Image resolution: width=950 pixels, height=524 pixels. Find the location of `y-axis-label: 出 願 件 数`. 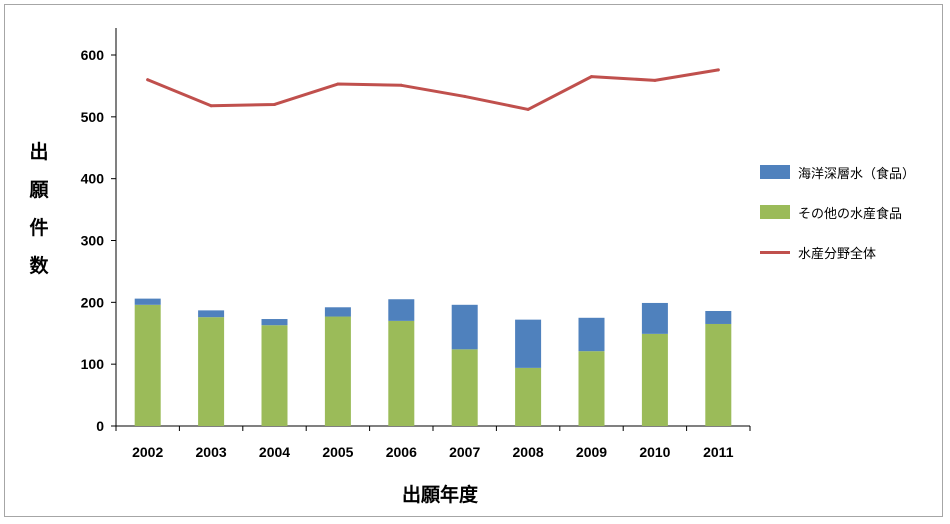

y-axis-label: 出 願 件 数 is located at coordinates (39, 209).